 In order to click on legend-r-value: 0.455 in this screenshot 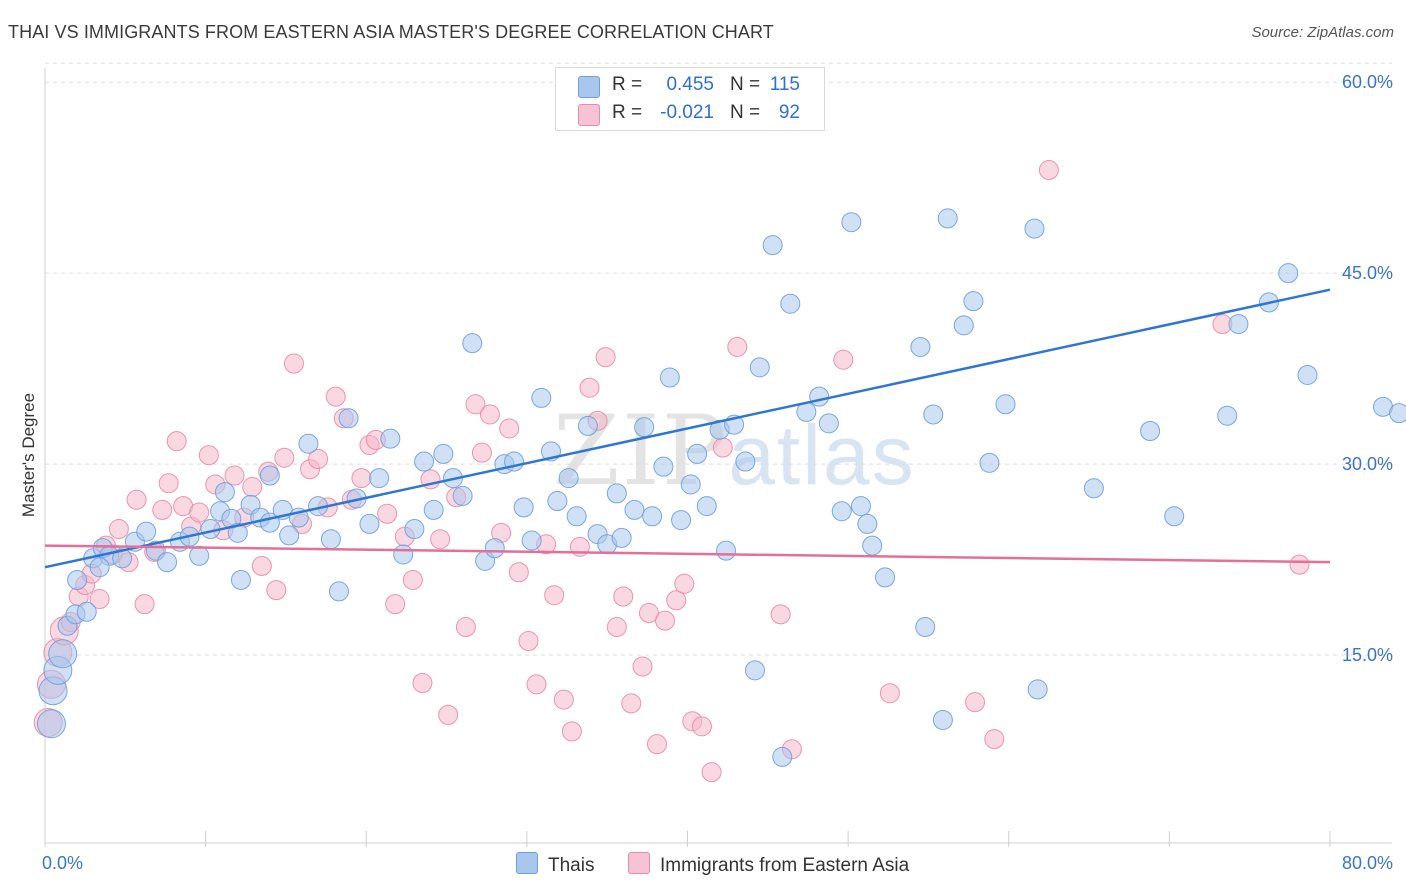, I will do `click(690, 84)`.